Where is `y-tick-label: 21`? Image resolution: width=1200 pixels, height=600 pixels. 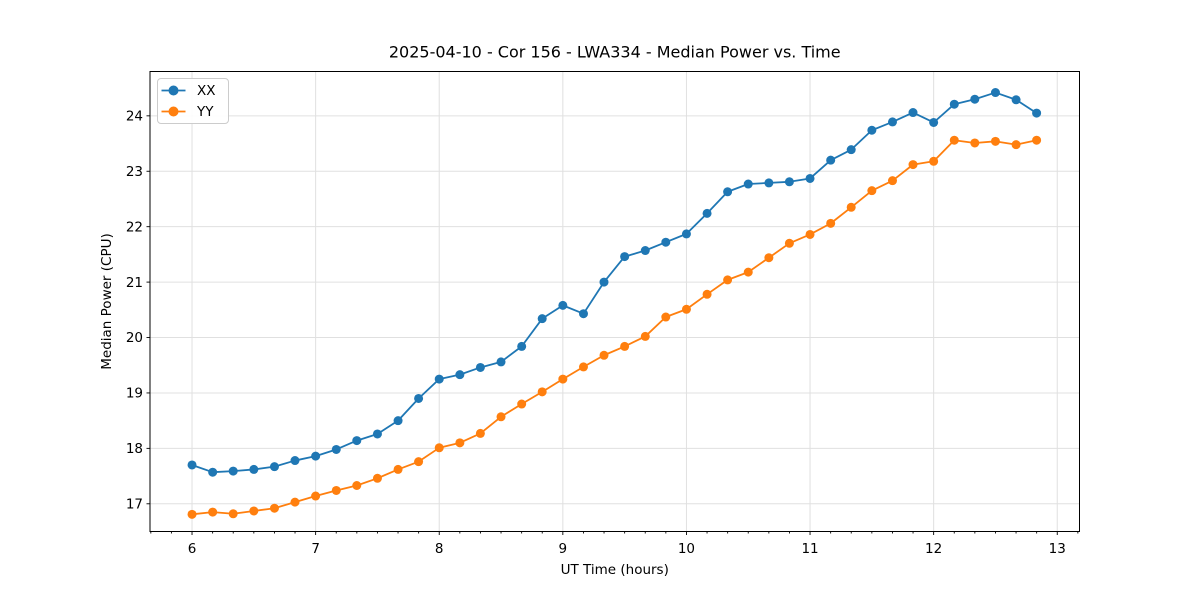
y-tick-label: 21 is located at coordinates (134, 283).